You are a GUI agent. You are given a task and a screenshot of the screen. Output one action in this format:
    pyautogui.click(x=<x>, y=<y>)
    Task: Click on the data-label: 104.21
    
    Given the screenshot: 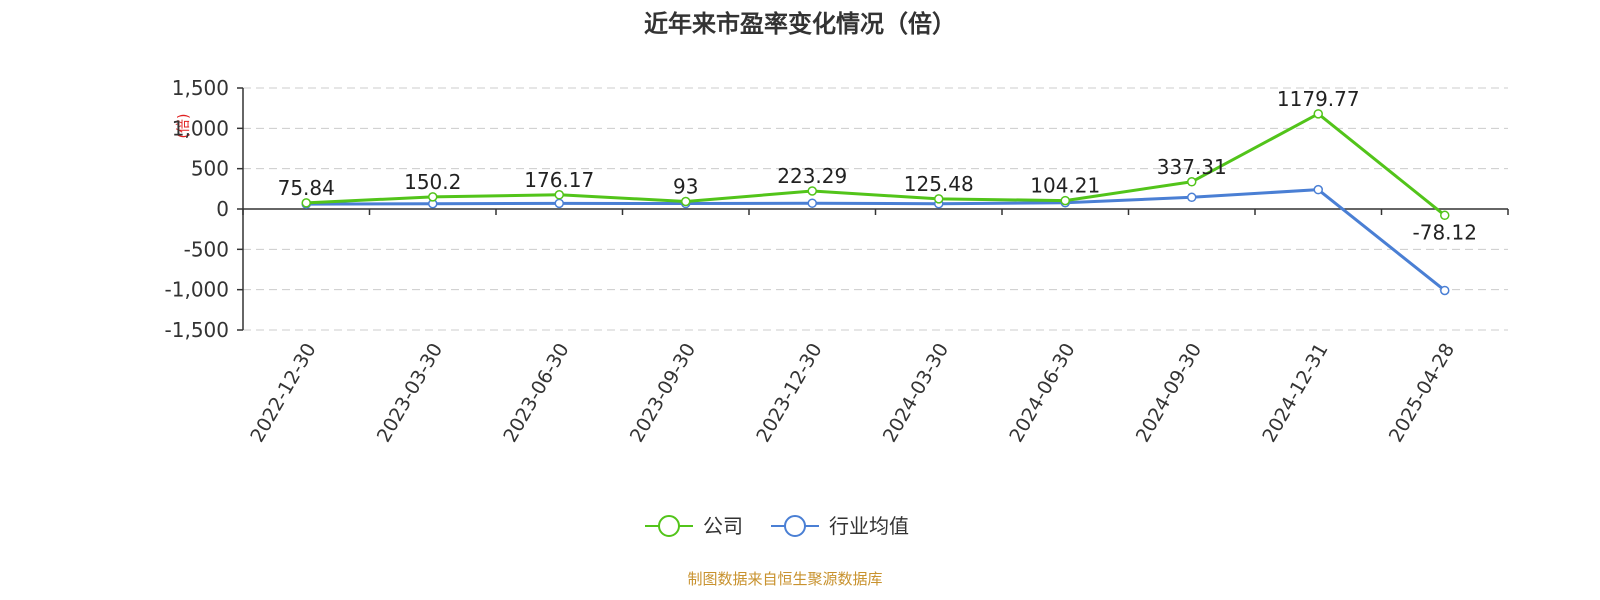 What is the action you would take?
    pyautogui.click(x=1065, y=186)
    